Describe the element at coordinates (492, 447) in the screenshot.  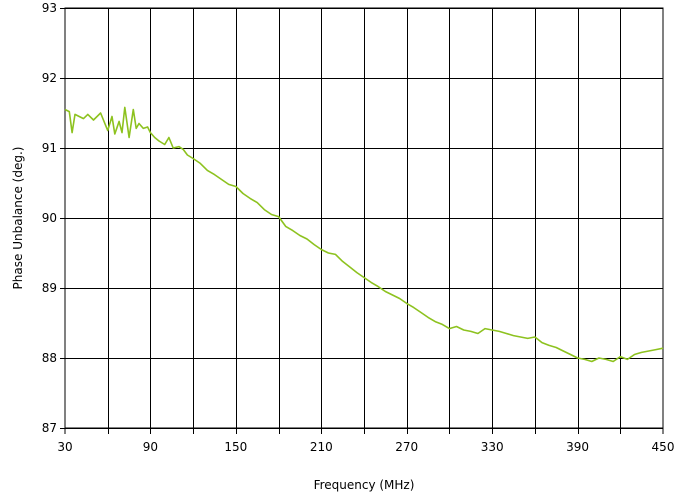
I see `x-tick-label: 330` at that location.